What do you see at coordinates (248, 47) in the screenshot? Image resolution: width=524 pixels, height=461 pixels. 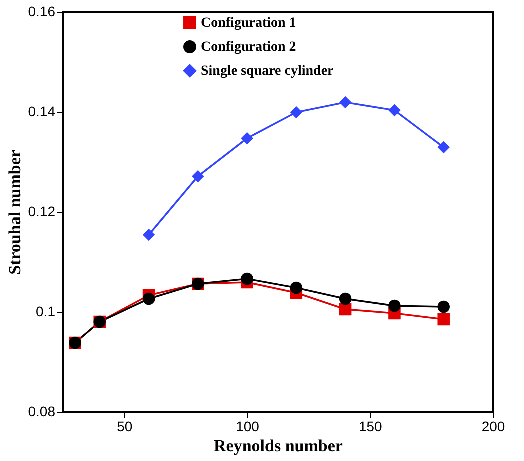 I see `legend-label: Configuration 2` at bounding box center [248, 47].